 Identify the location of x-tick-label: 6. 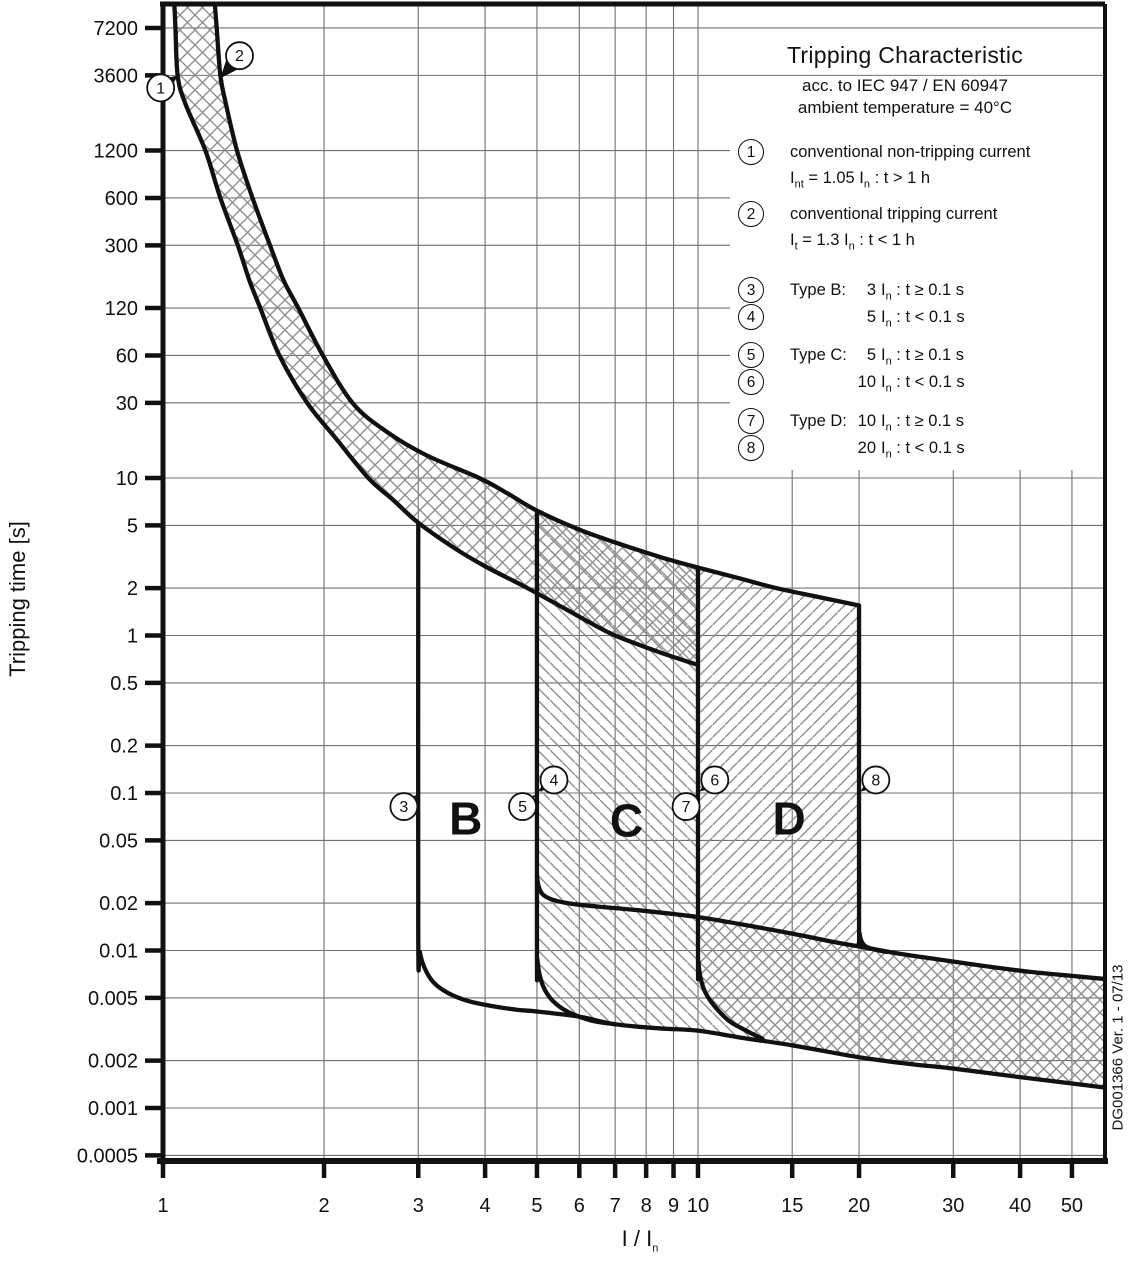
(579, 1206).